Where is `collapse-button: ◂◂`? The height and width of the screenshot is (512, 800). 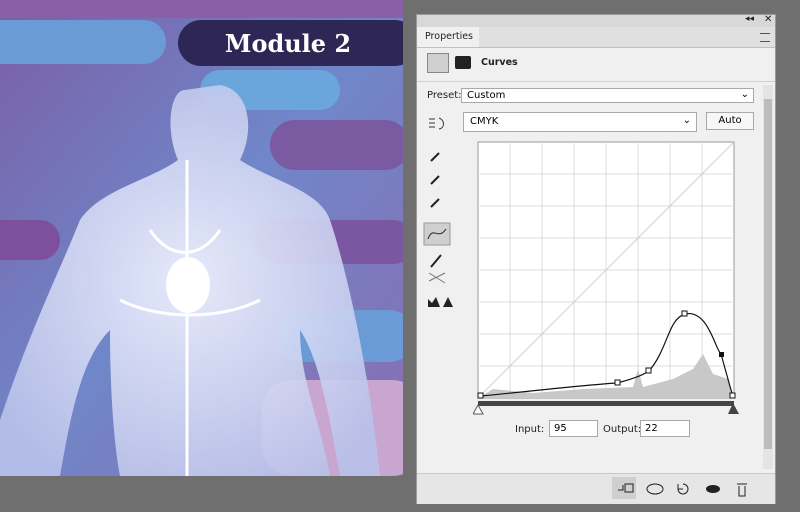
collapse-button: ◂◂ is located at coordinates (750, 19).